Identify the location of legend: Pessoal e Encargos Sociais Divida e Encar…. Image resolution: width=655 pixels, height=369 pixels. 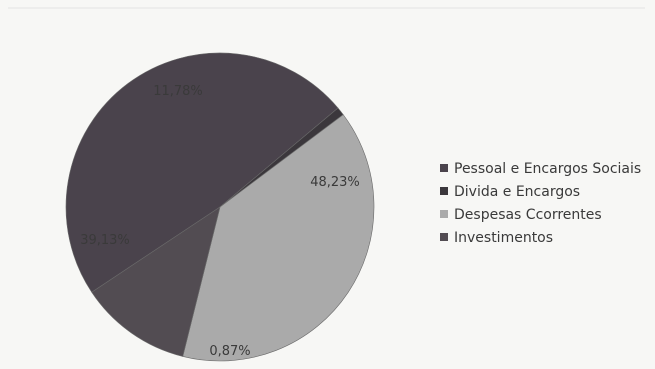
(540, 203).